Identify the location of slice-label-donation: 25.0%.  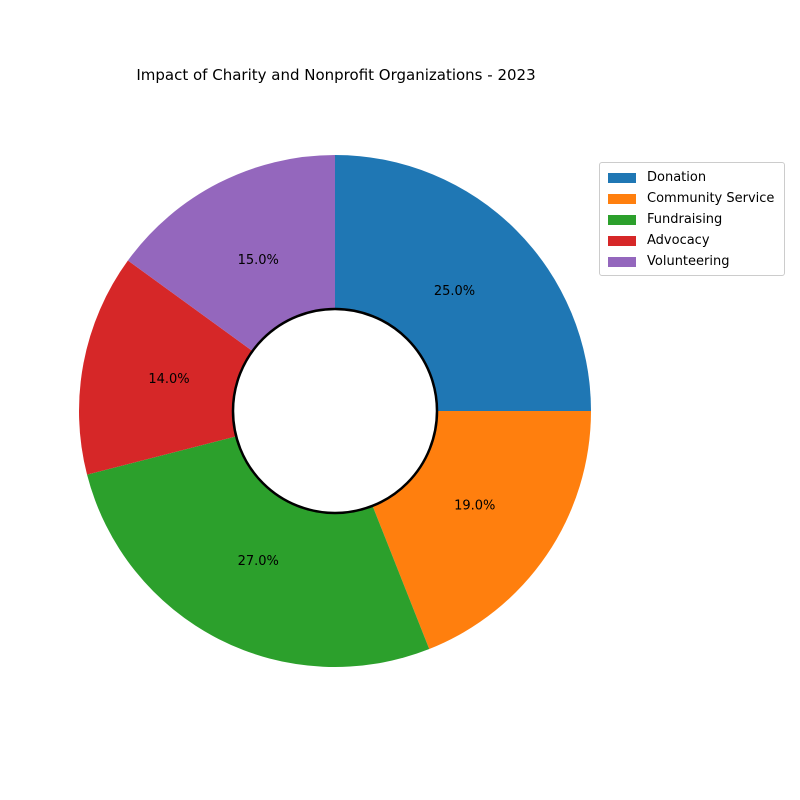
(454, 291).